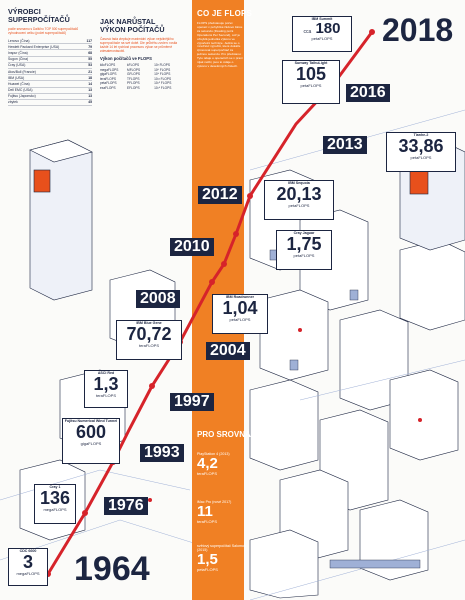  I want to click on year-2004: 2004, so click(228, 351).